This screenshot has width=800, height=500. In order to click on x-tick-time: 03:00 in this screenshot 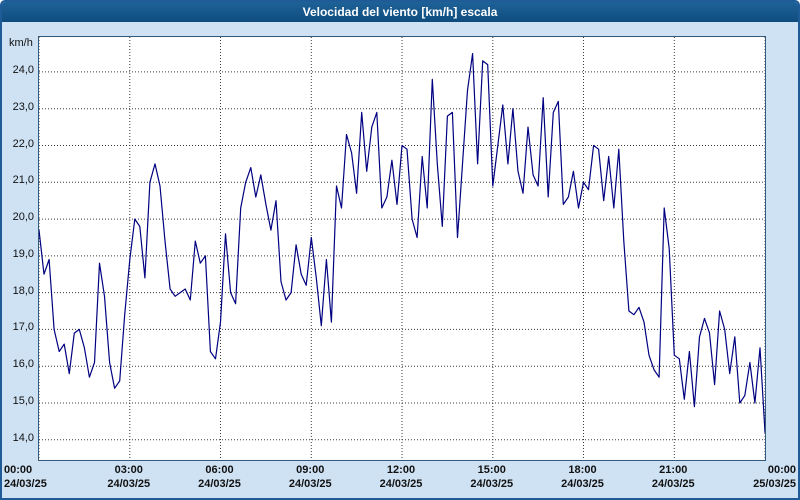, I will do `click(128, 470)`.